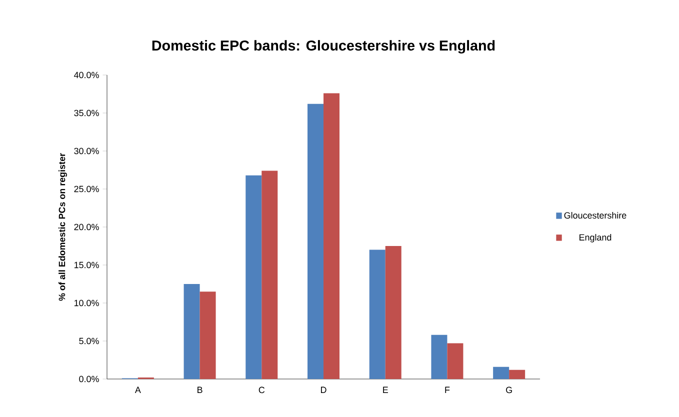 The width and height of the screenshot is (679, 417). What do you see at coordinates (86, 189) in the screenshot?
I see `y-tick-label: 25.0%` at bounding box center [86, 189].